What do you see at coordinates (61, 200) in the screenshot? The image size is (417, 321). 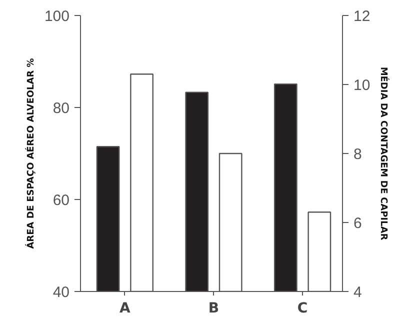 I see `y-tick-label: 60` at bounding box center [61, 200].